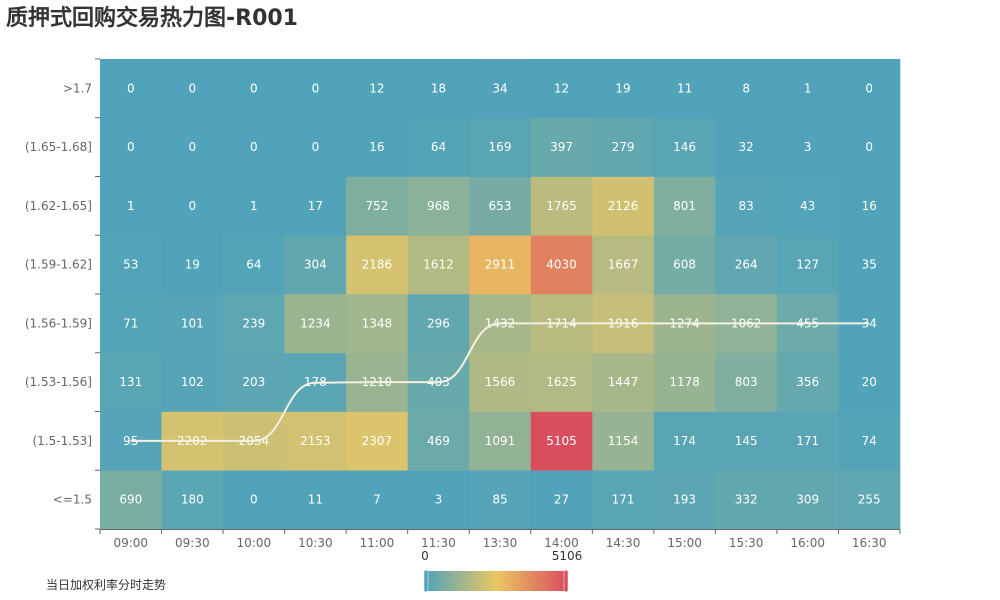 This screenshot has width=1000, height=600. I want to click on x-tick-label: 09:30, so click(192, 543).